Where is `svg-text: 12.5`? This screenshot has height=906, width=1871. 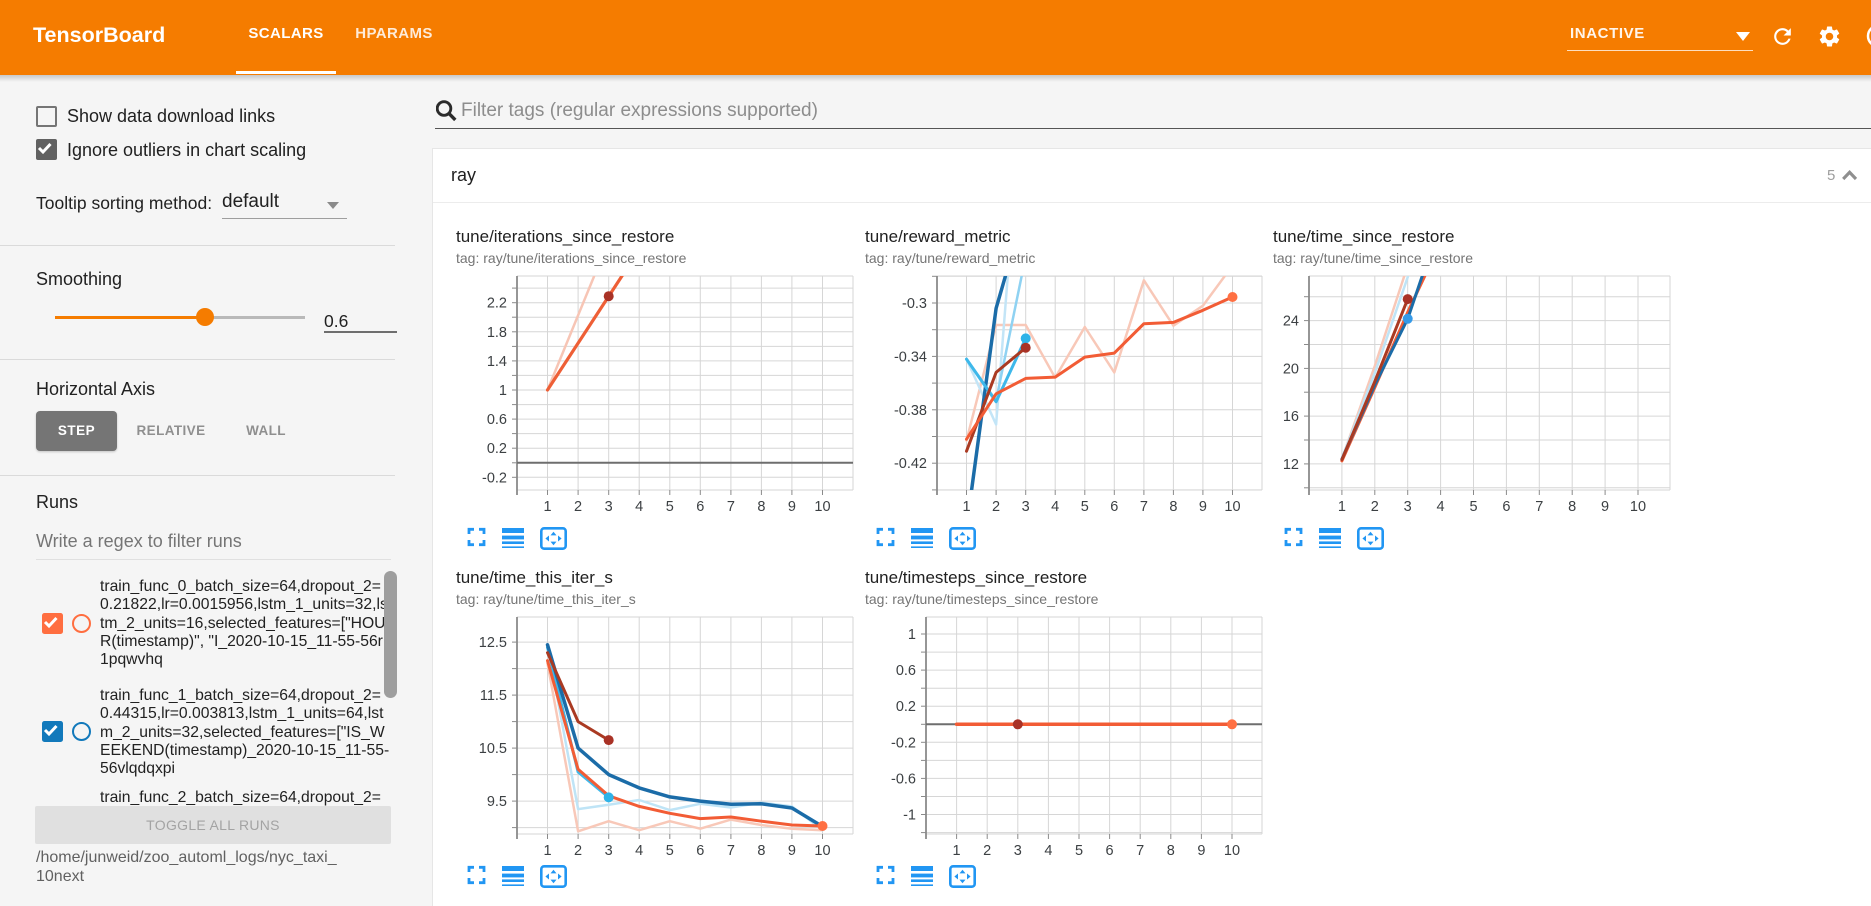 svg-text: 12.5 is located at coordinates (493, 643).